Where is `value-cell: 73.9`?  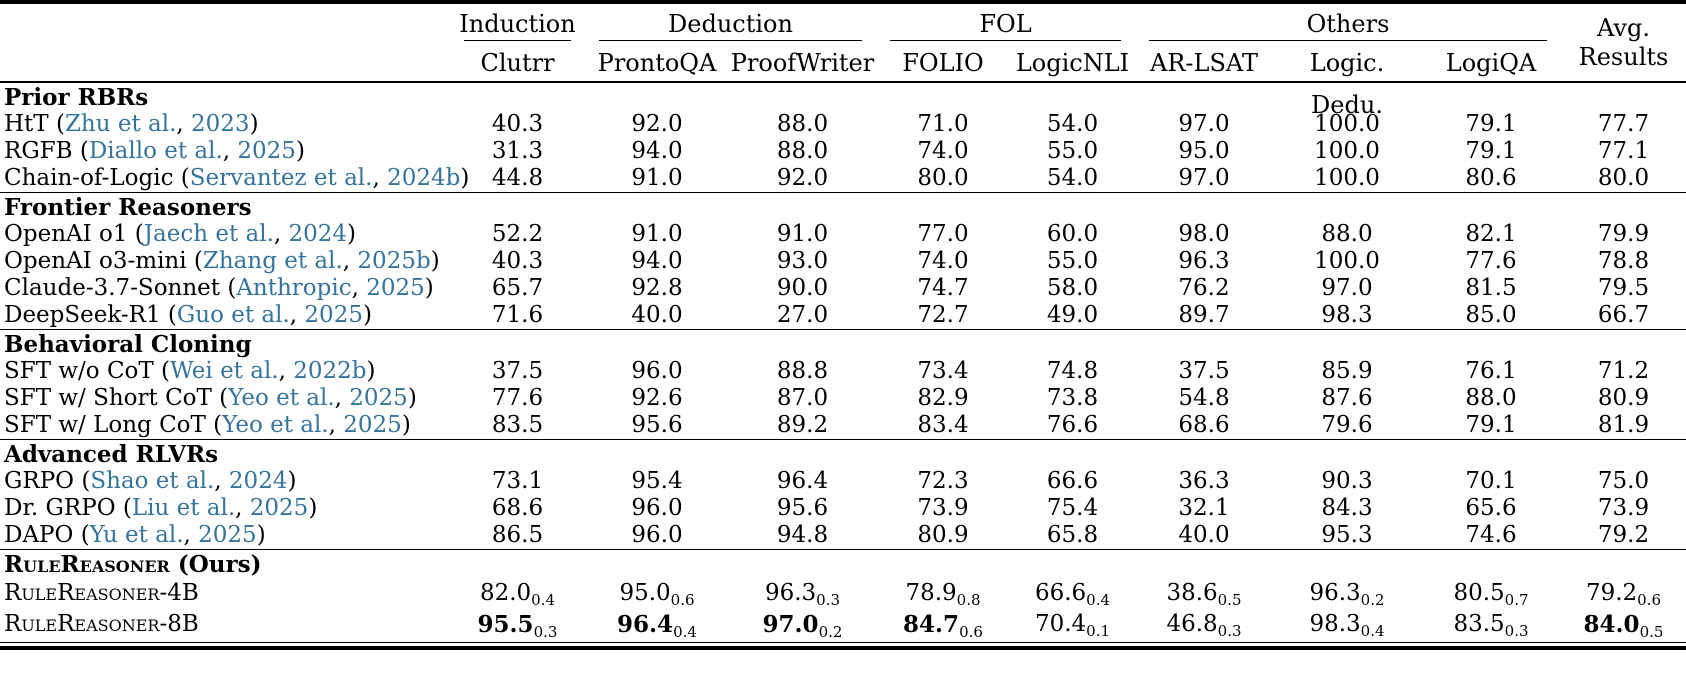 value-cell: 73.9 is located at coordinates (943, 508).